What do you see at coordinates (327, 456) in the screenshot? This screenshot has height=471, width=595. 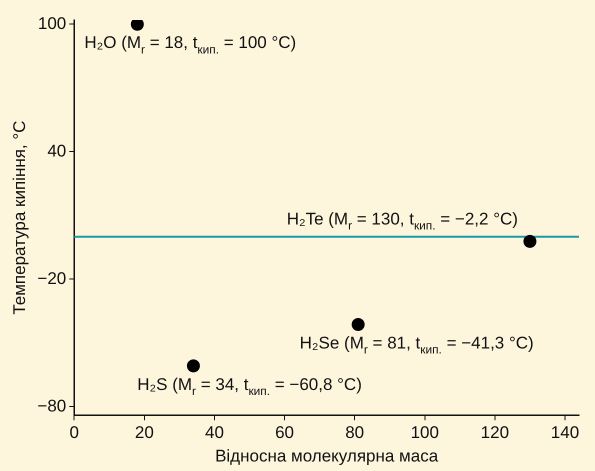 I see `x-axis-title: Відносна молекулярна маса` at bounding box center [327, 456].